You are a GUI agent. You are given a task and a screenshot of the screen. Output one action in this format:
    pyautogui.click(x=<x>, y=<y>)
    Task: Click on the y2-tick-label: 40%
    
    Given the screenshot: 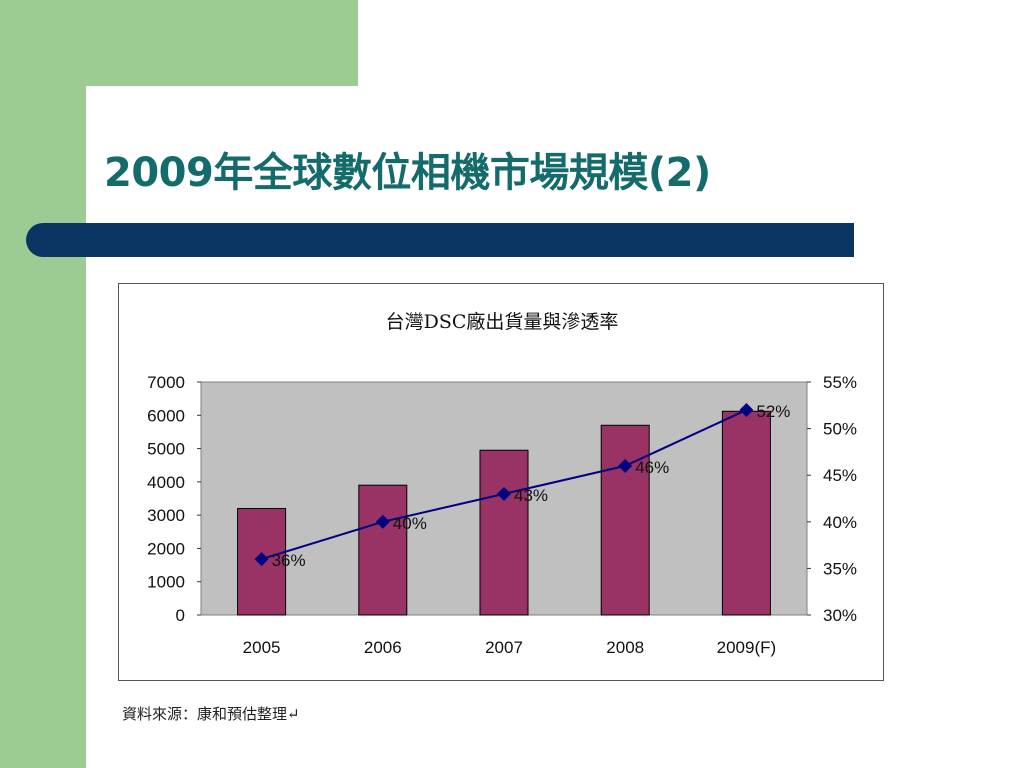 What is the action you would take?
    pyautogui.click(x=840, y=522)
    